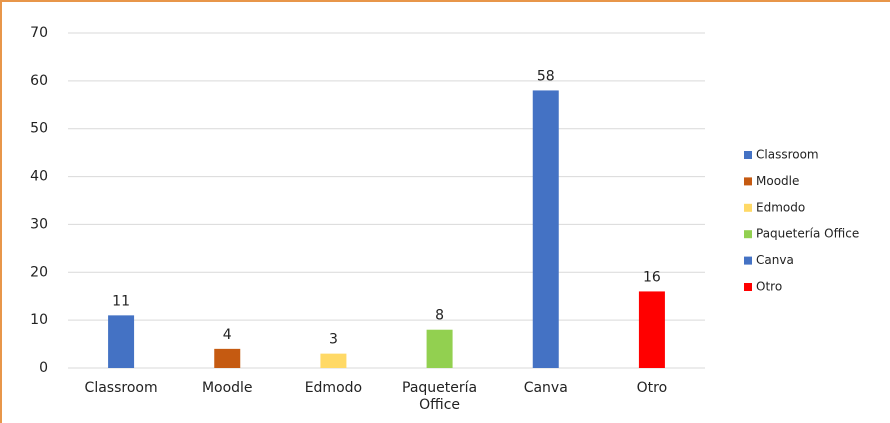 Image resolution: width=890 pixels, height=423 pixels. I want to click on x-tick-label: Paquetería Office, so click(440, 396).